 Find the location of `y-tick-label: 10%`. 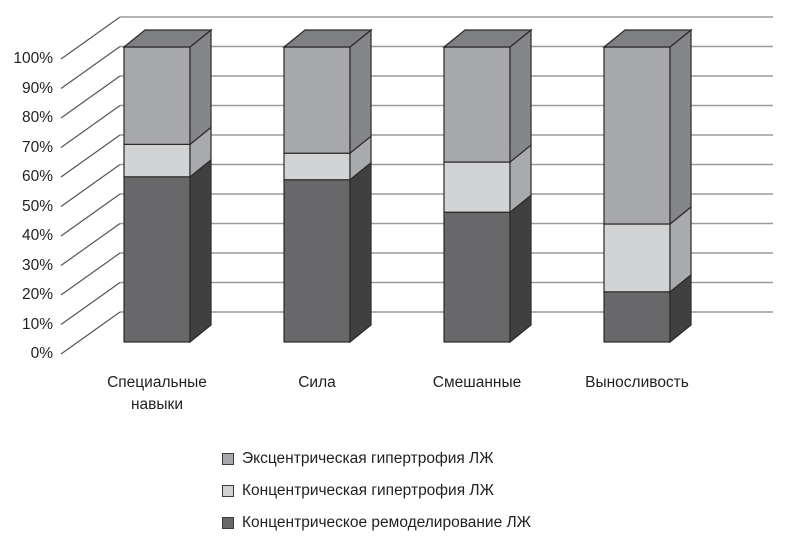

y-tick-label: 10% is located at coordinates (37, 324).